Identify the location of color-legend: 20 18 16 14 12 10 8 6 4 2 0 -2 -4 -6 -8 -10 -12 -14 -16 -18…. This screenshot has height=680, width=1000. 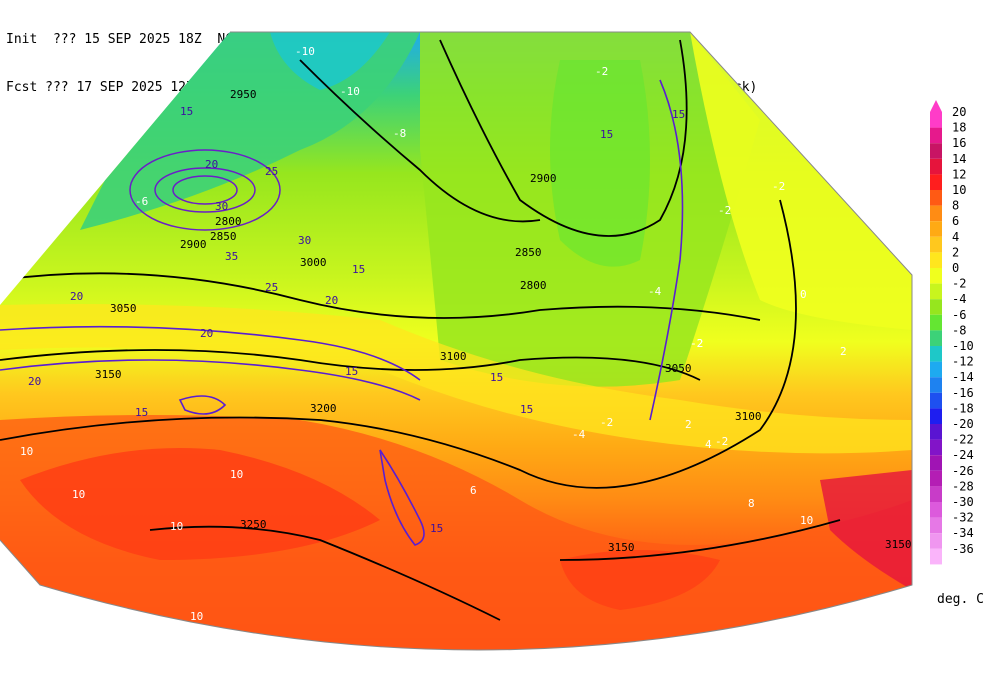
(964, 340).